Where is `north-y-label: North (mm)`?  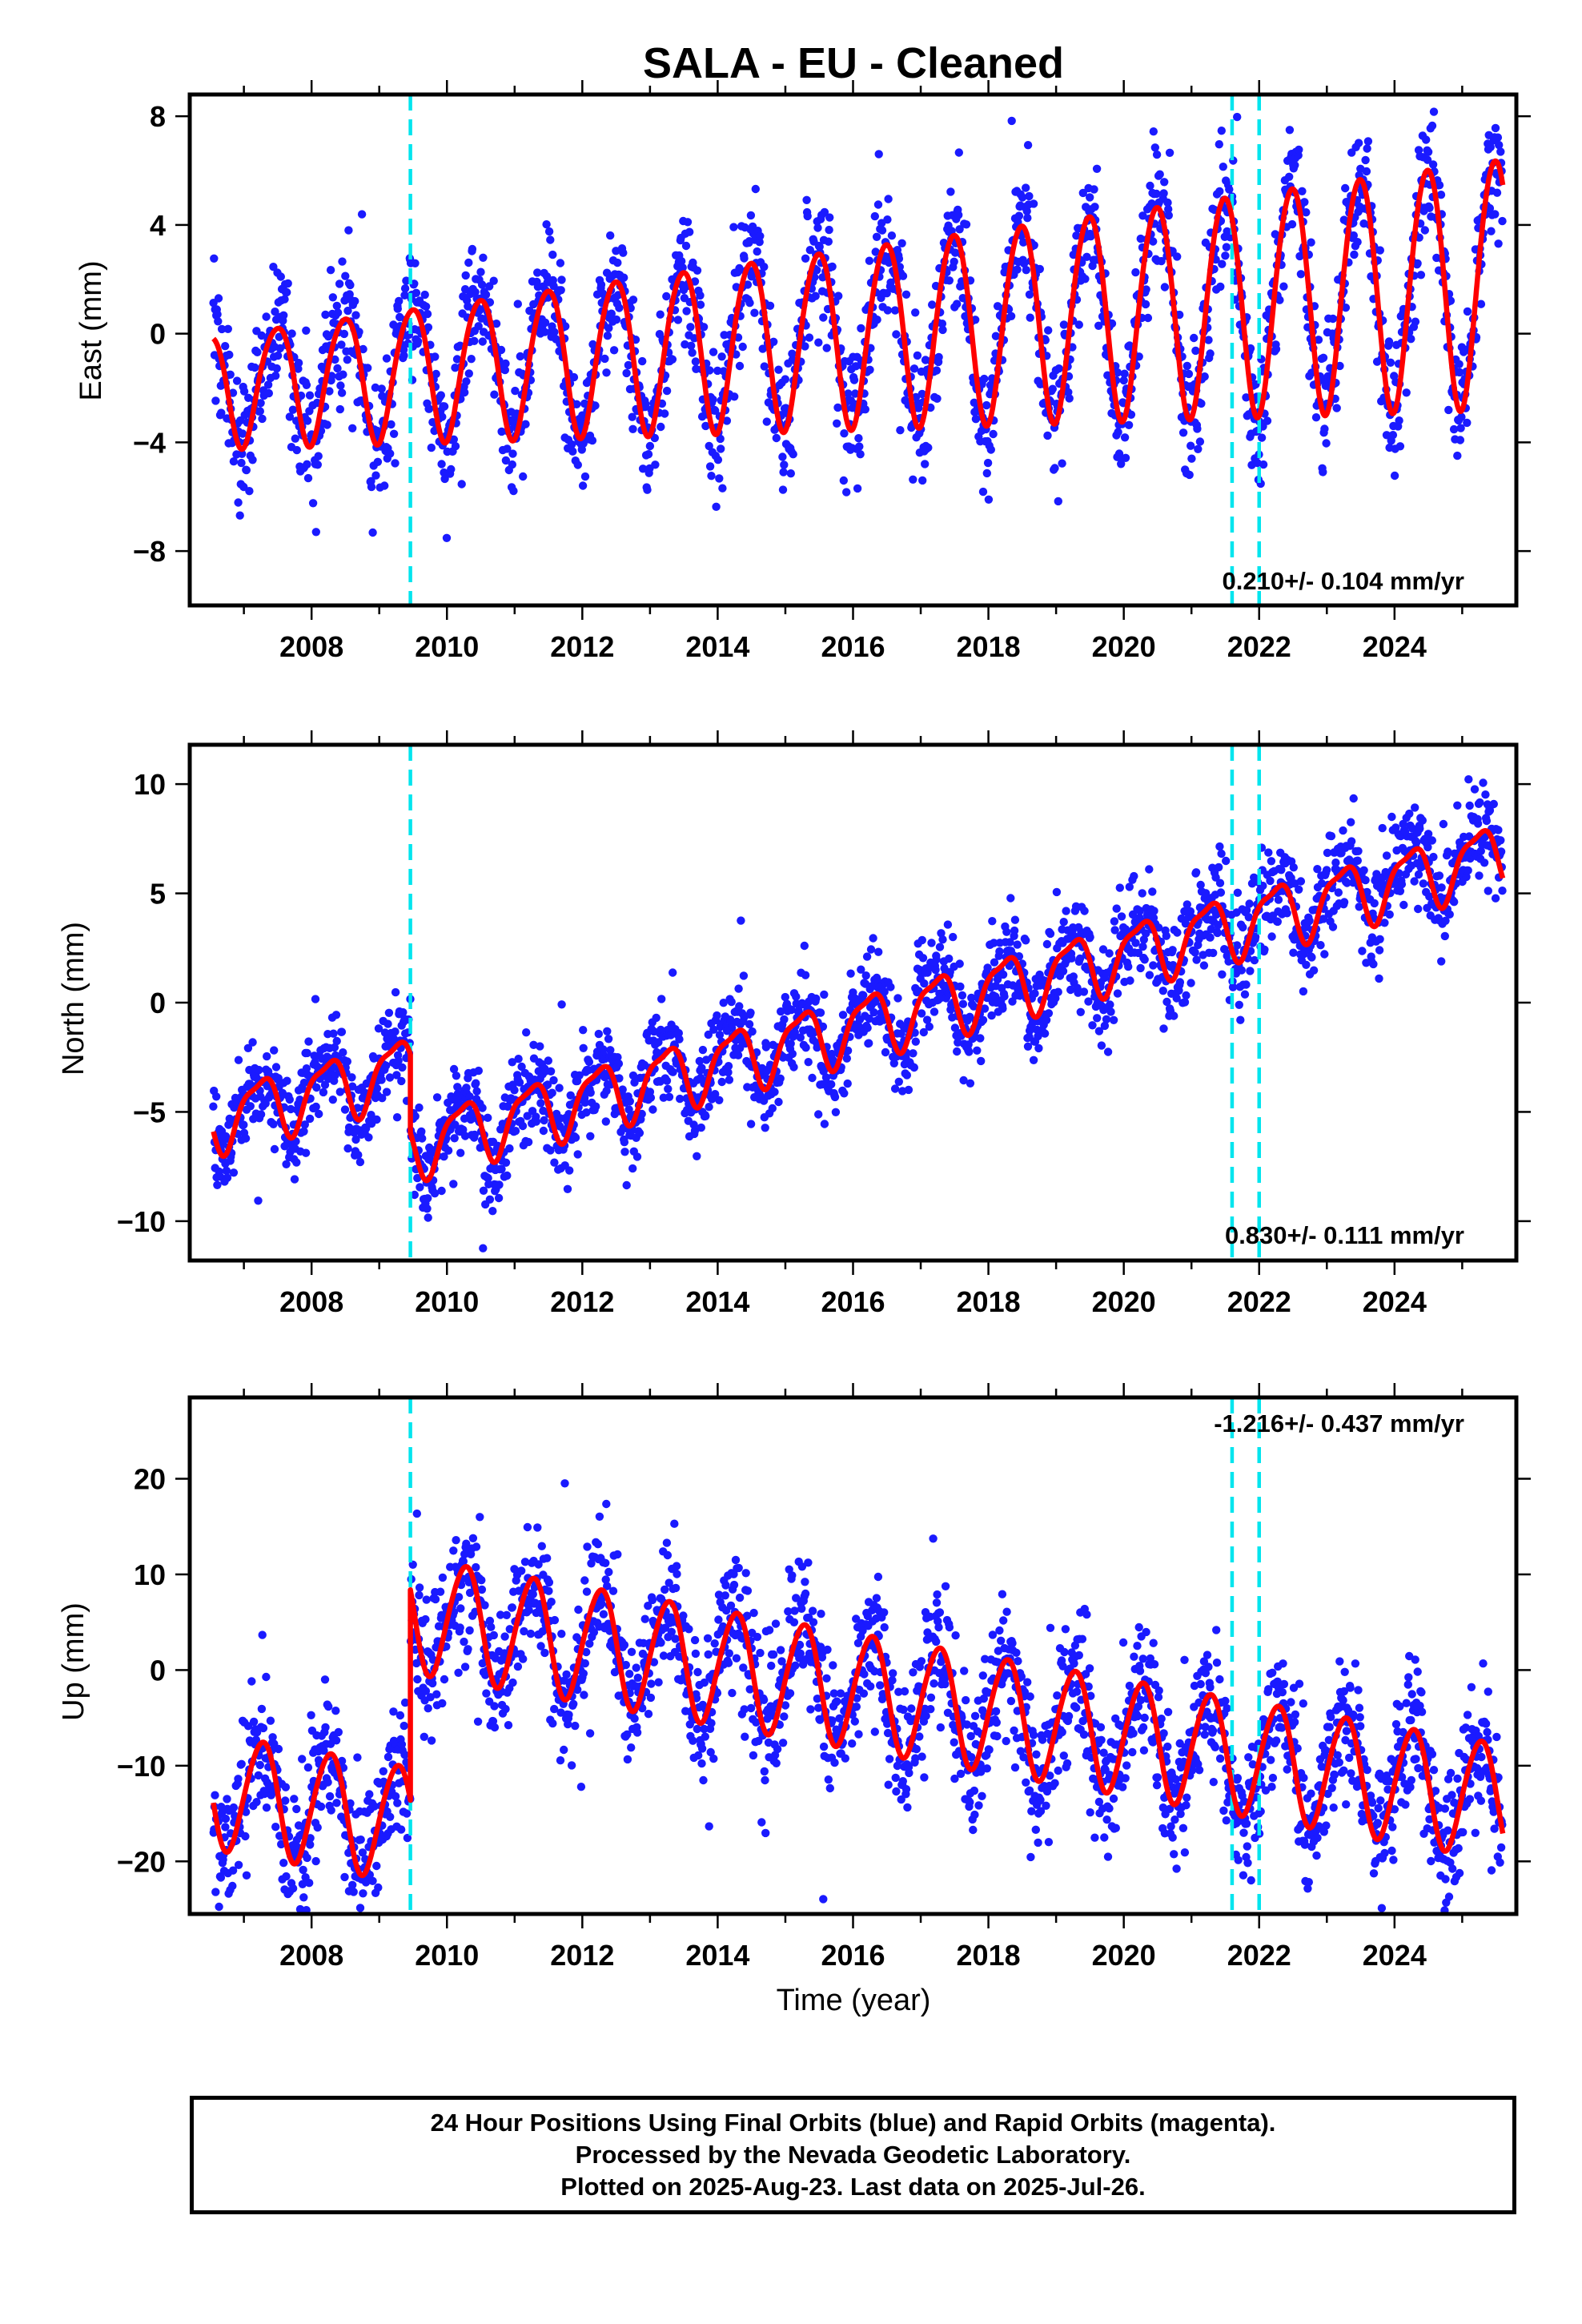 north-y-label: North (mm) is located at coordinates (74, 999).